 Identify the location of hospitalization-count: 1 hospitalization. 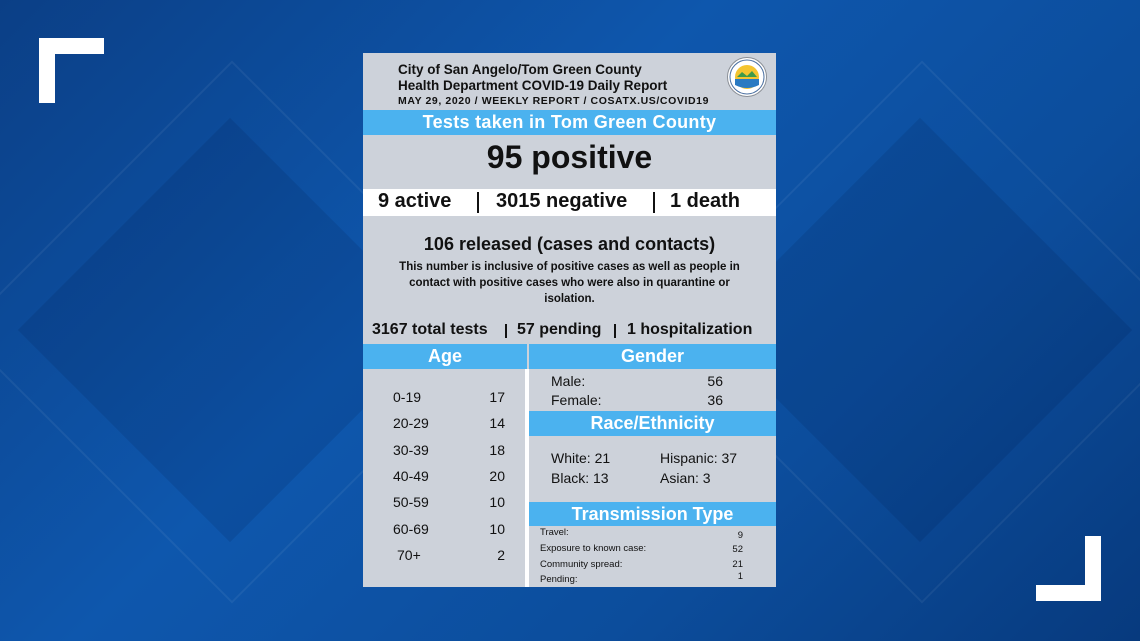
(690, 329).